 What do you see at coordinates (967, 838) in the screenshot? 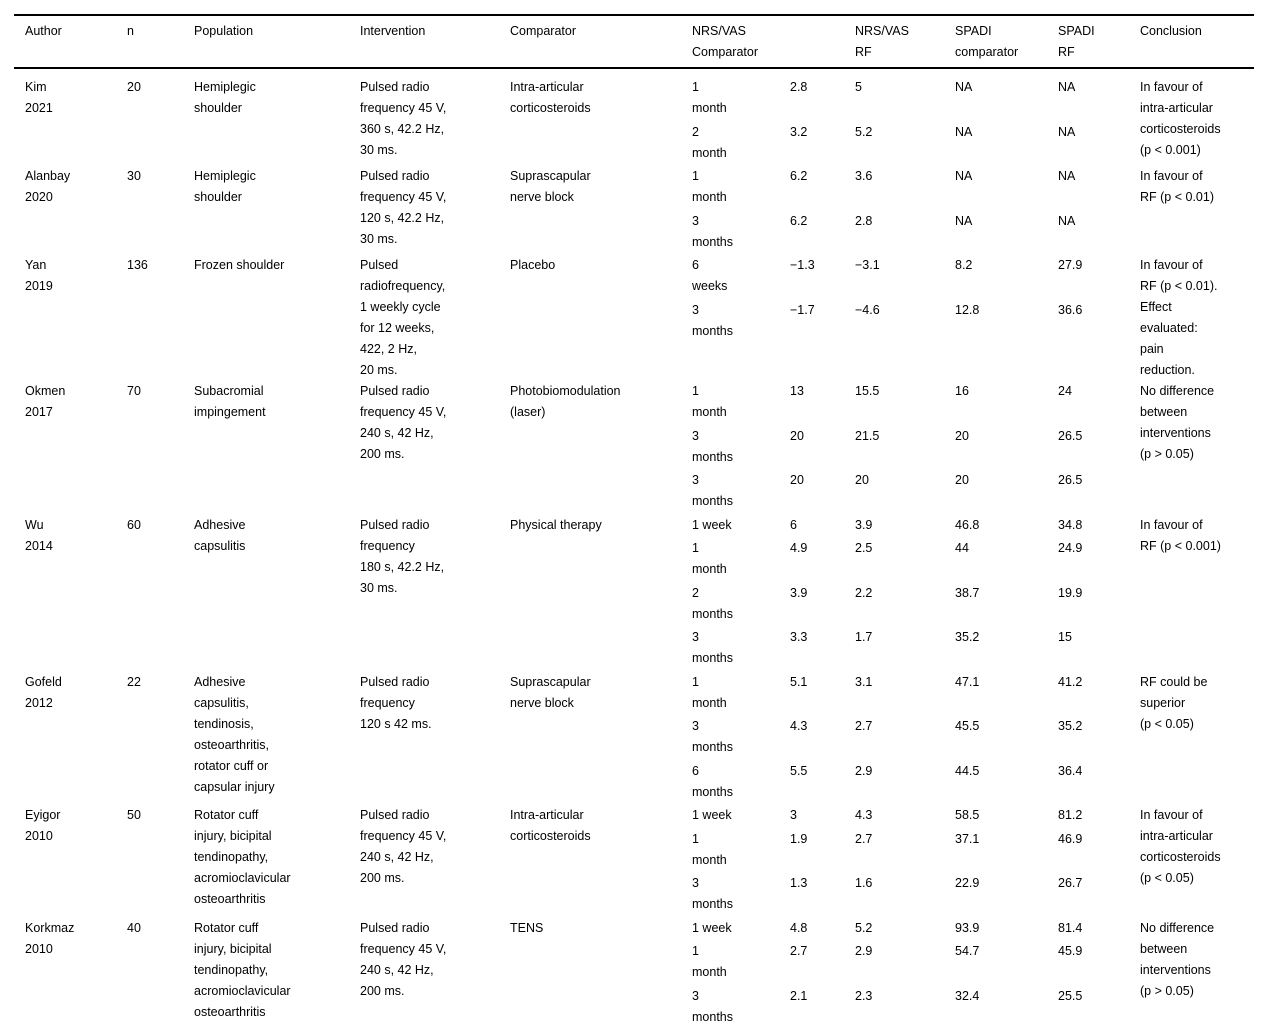
I see `spadi-comparator-value: 37.1` at bounding box center [967, 838].